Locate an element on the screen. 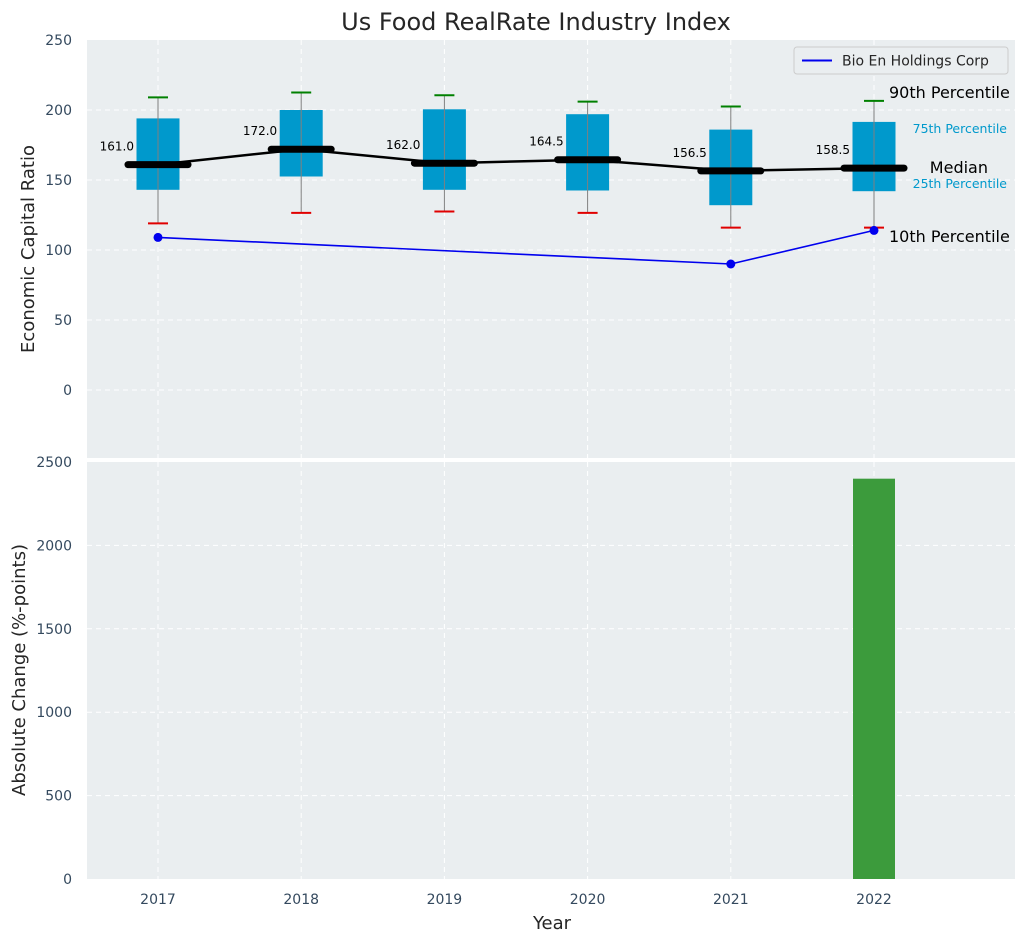 This screenshot has width=1026, height=946. bar-2022 is located at coordinates (874, 678).